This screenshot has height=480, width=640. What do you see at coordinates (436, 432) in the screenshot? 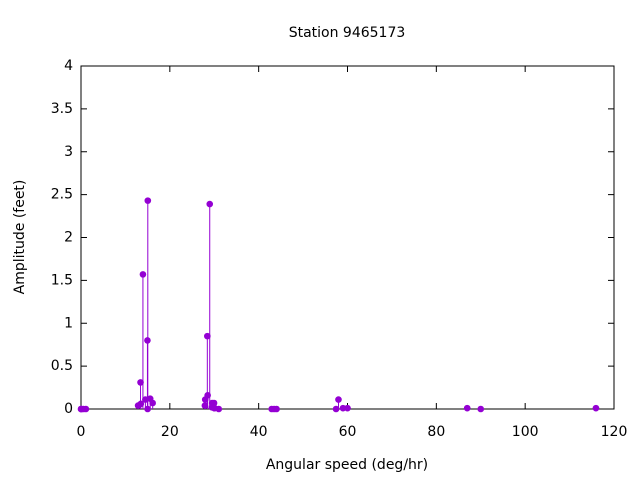
I see `x-tick-label: 80` at bounding box center [436, 432].